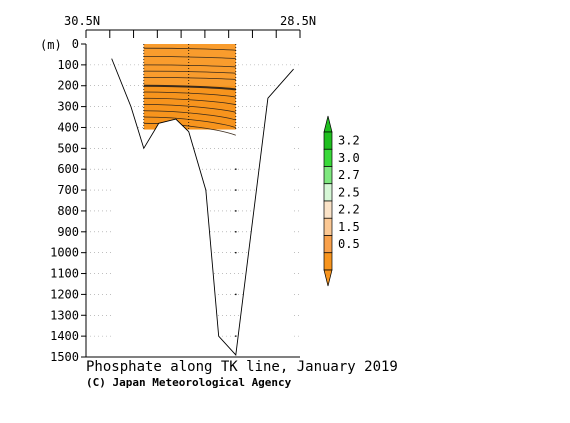 This screenshot has width=570, height=423. Describe the element at coordinates (64, 315) in the screenshot. I see `y-tick-label: 1300` at that location.